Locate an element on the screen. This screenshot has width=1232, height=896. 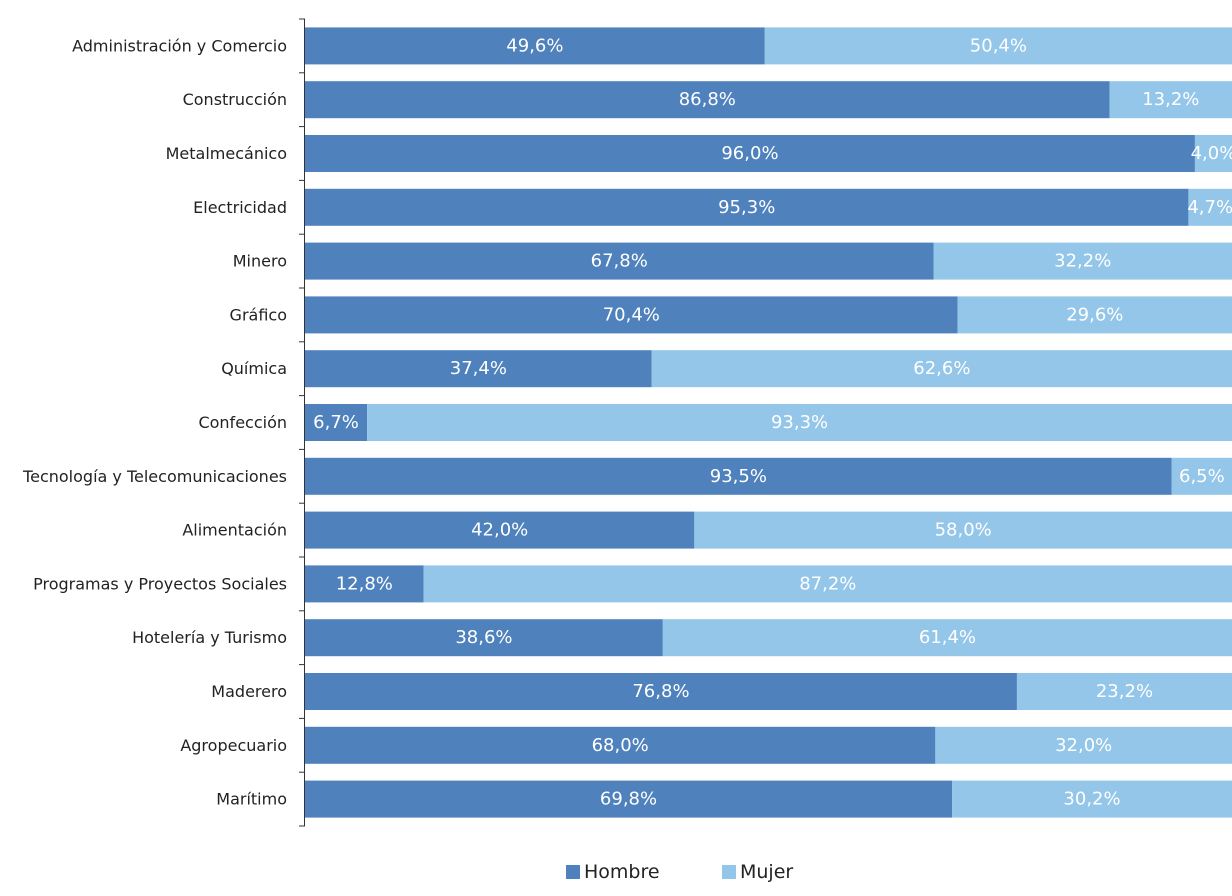
data-label-mujer-11: 61,4% is located at coordinates (947, 637).